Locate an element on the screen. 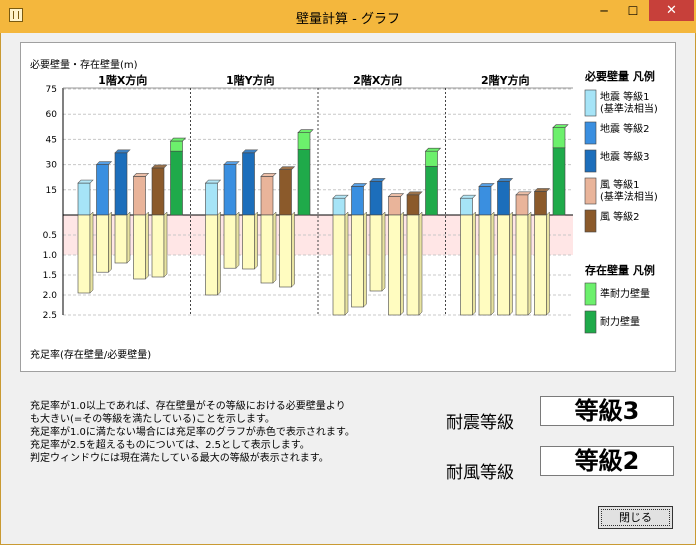 The image size is (696, 545). note-line: 充足率が1.0以上であれば、存在壁量がその等級における必要壁量より is located at coordinates (188, 406).